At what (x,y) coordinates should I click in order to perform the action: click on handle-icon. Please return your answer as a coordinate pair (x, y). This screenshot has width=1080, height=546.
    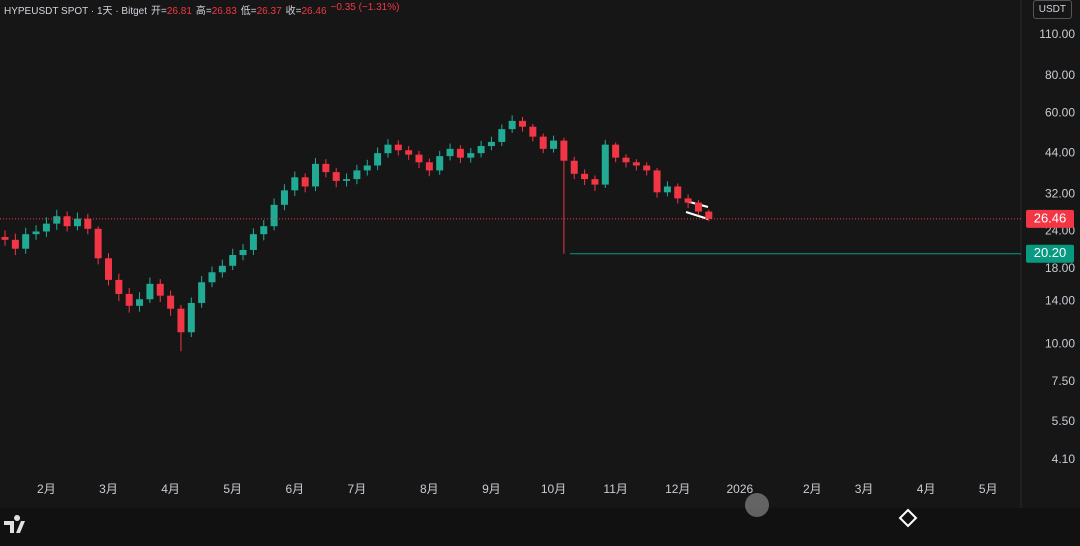
    Looking at the image, I should click on (908, 518).